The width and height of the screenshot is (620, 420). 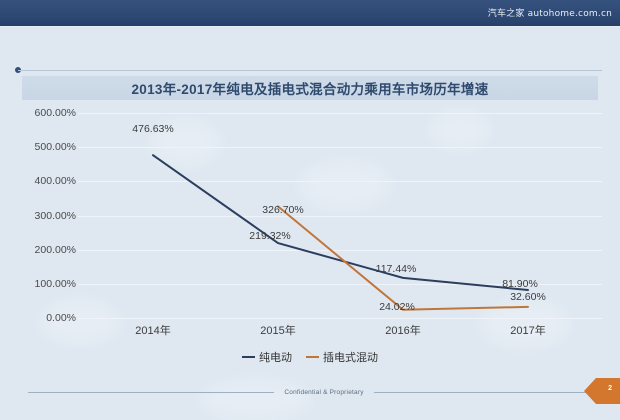 I want to click on legend-item-phev: 插电式混动, so click(x=342, y=357).